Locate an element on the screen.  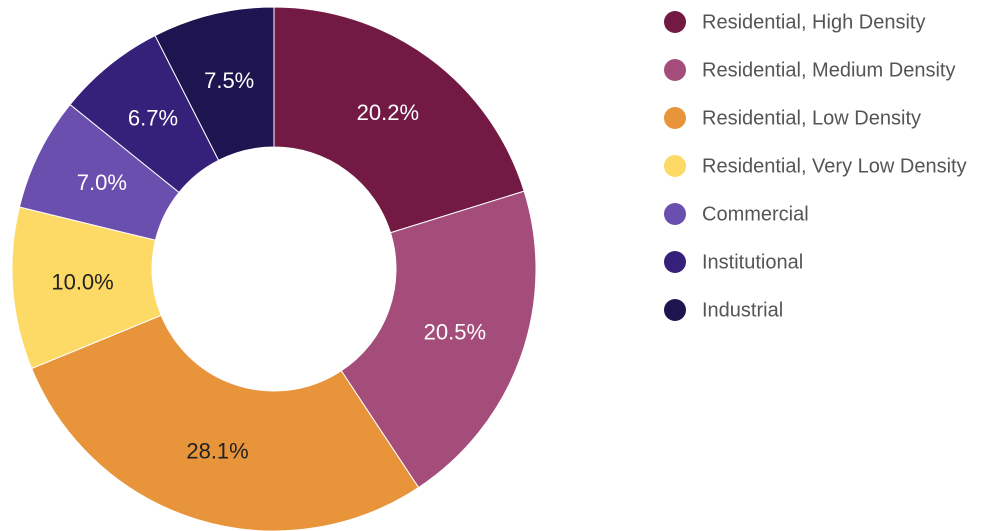
slice-label: 28.1% is located at coordinates (217, 450).